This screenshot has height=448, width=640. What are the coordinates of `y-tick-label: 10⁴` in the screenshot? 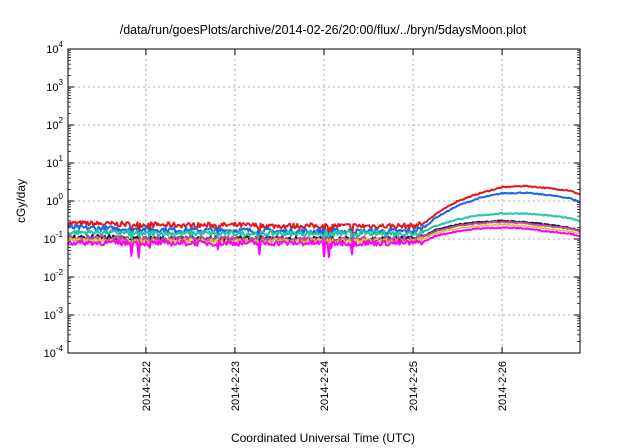 It's located at (54, 48).